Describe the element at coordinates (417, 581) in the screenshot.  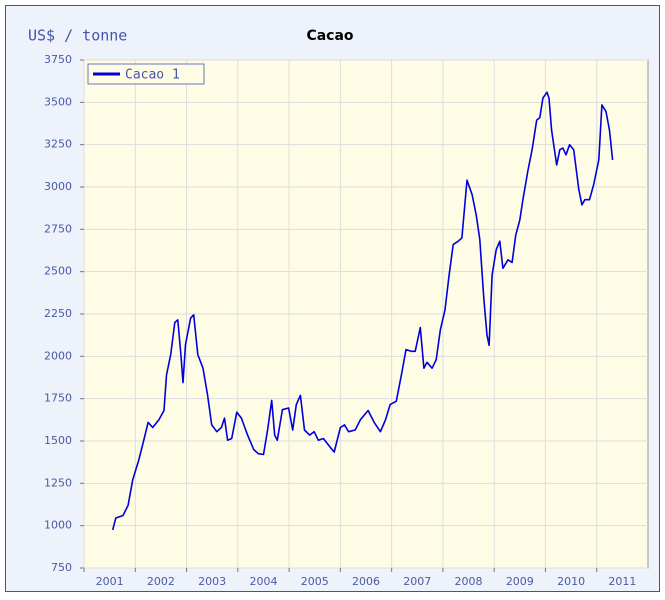
I see `x-tick-label: 2007` at that location.